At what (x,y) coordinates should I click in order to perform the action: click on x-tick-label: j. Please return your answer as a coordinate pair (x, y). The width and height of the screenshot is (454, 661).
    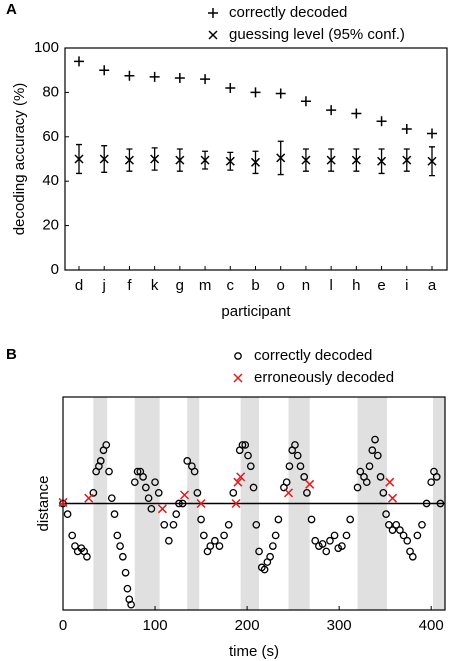
    Looking at the image, I should click on (104, 285).